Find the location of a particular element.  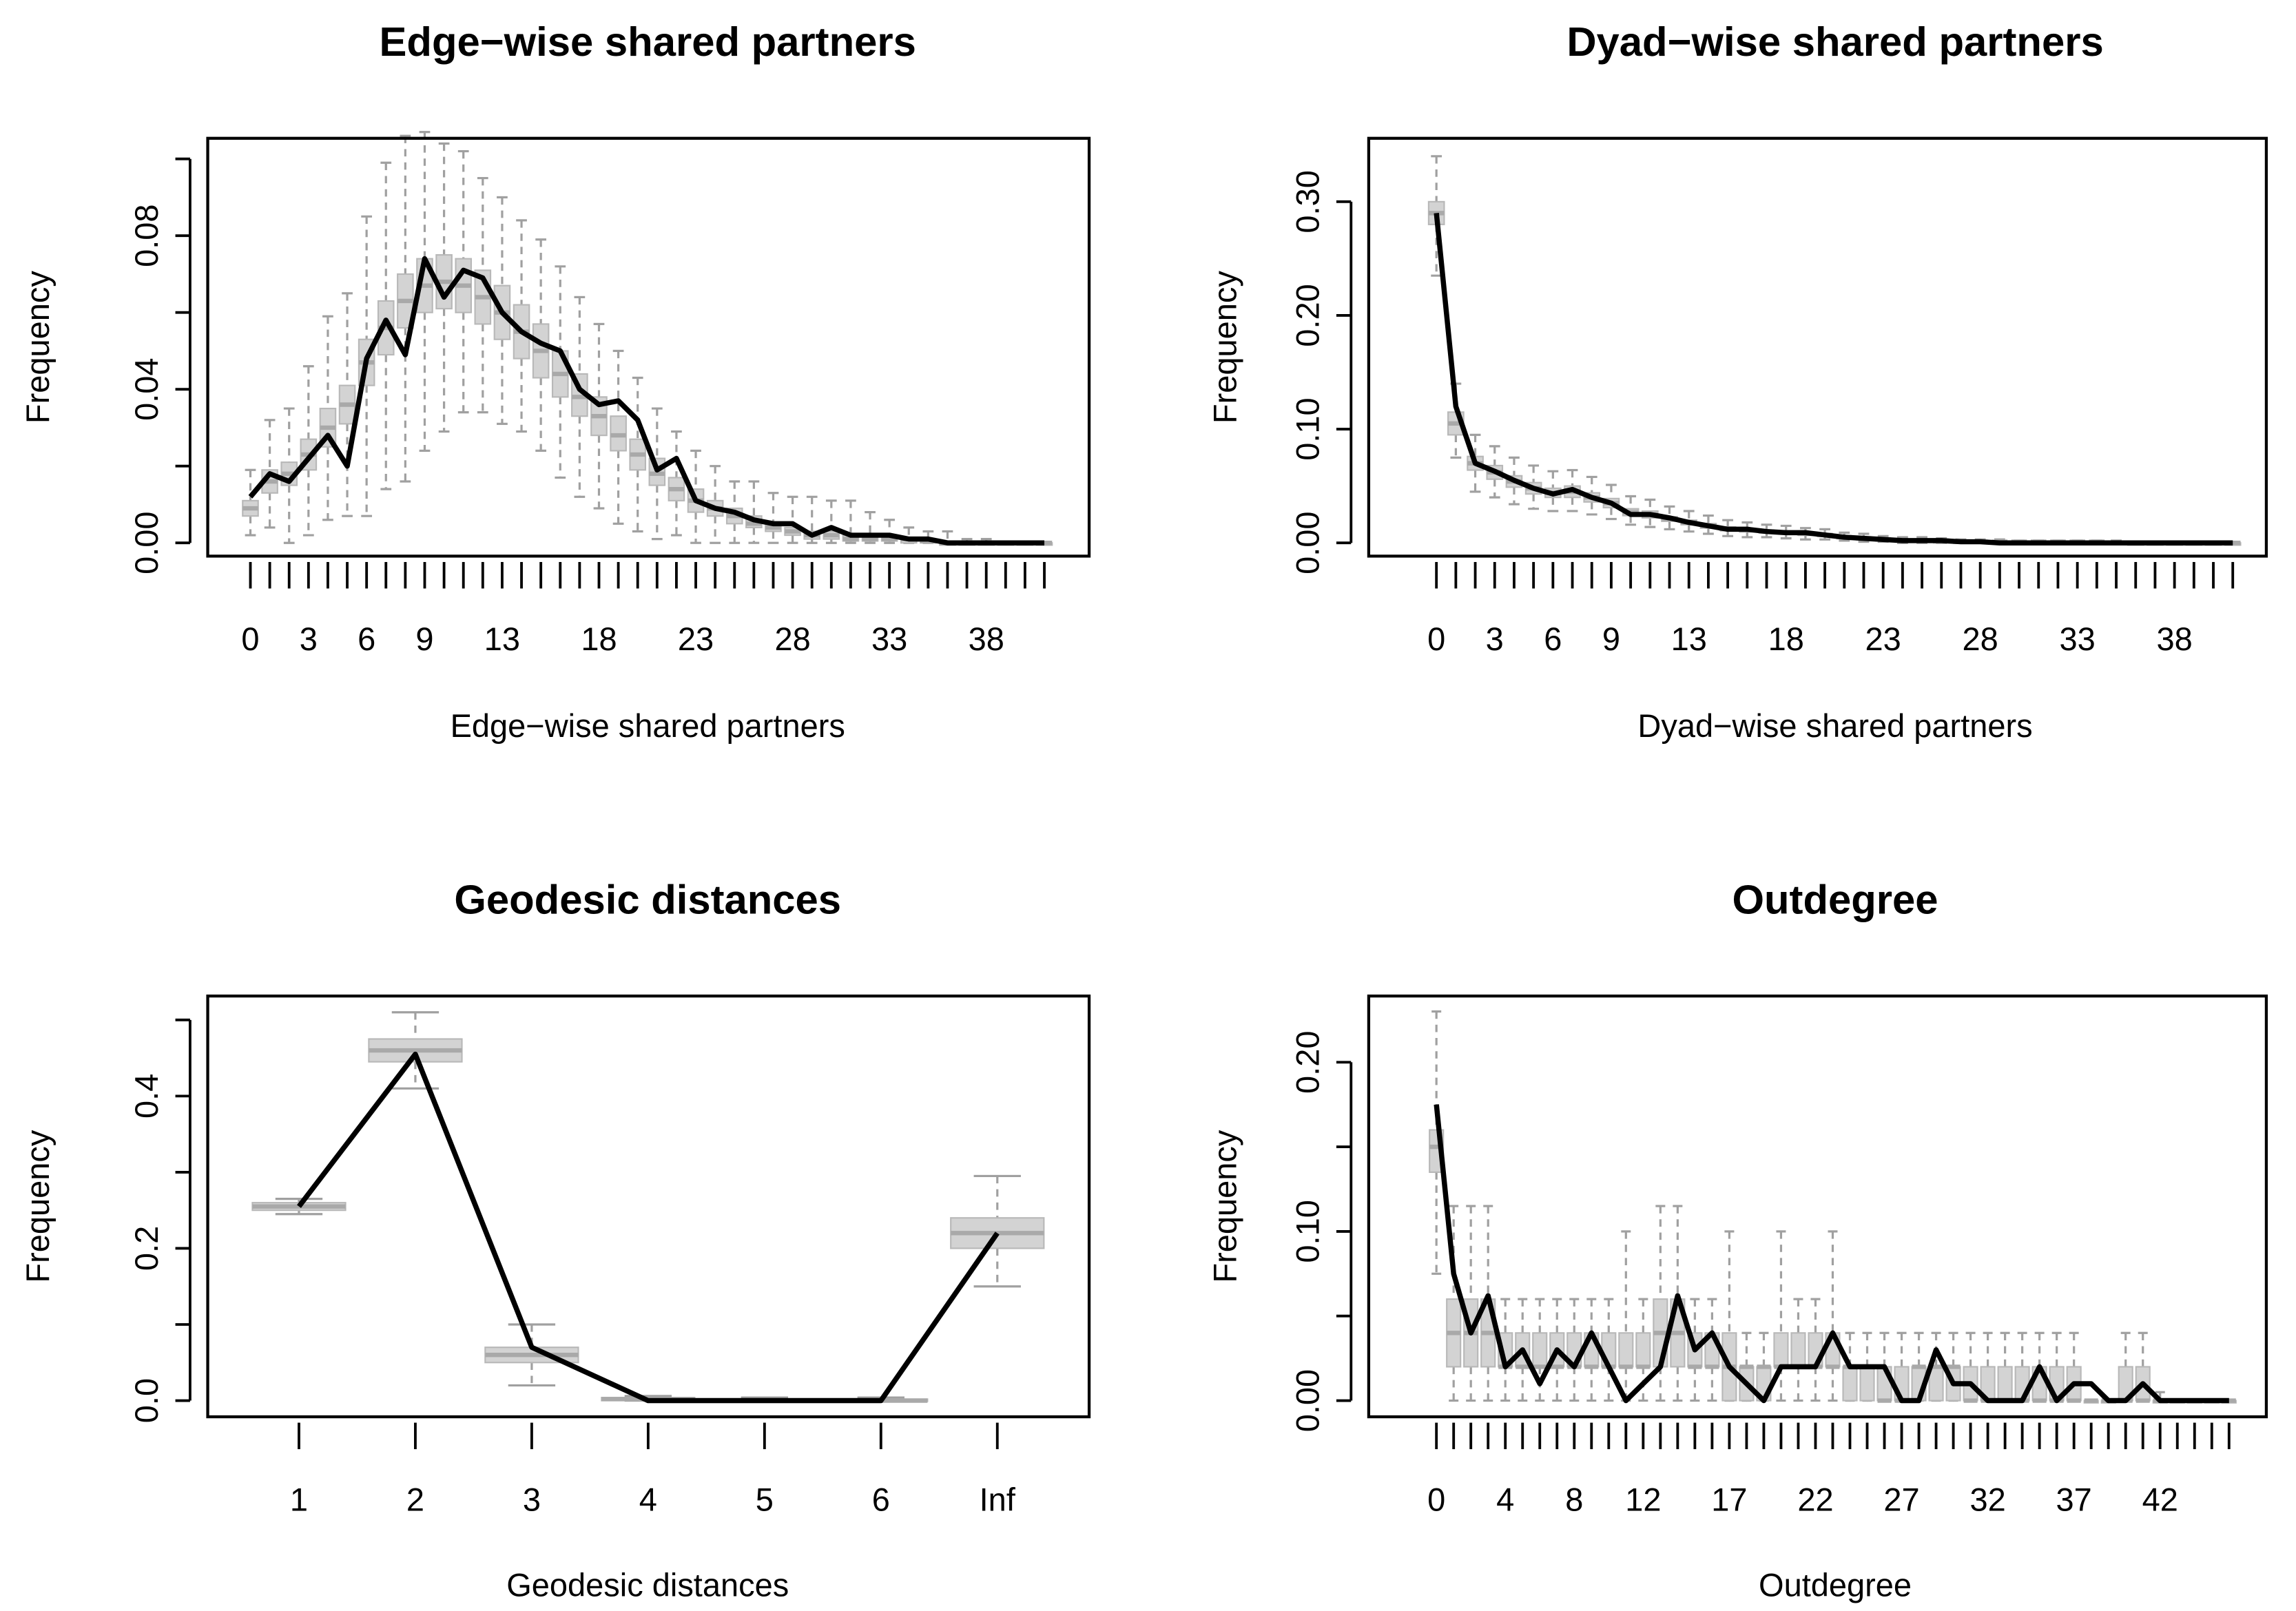

x-tick-label: 27 is located at coordinates (1901, 1500).